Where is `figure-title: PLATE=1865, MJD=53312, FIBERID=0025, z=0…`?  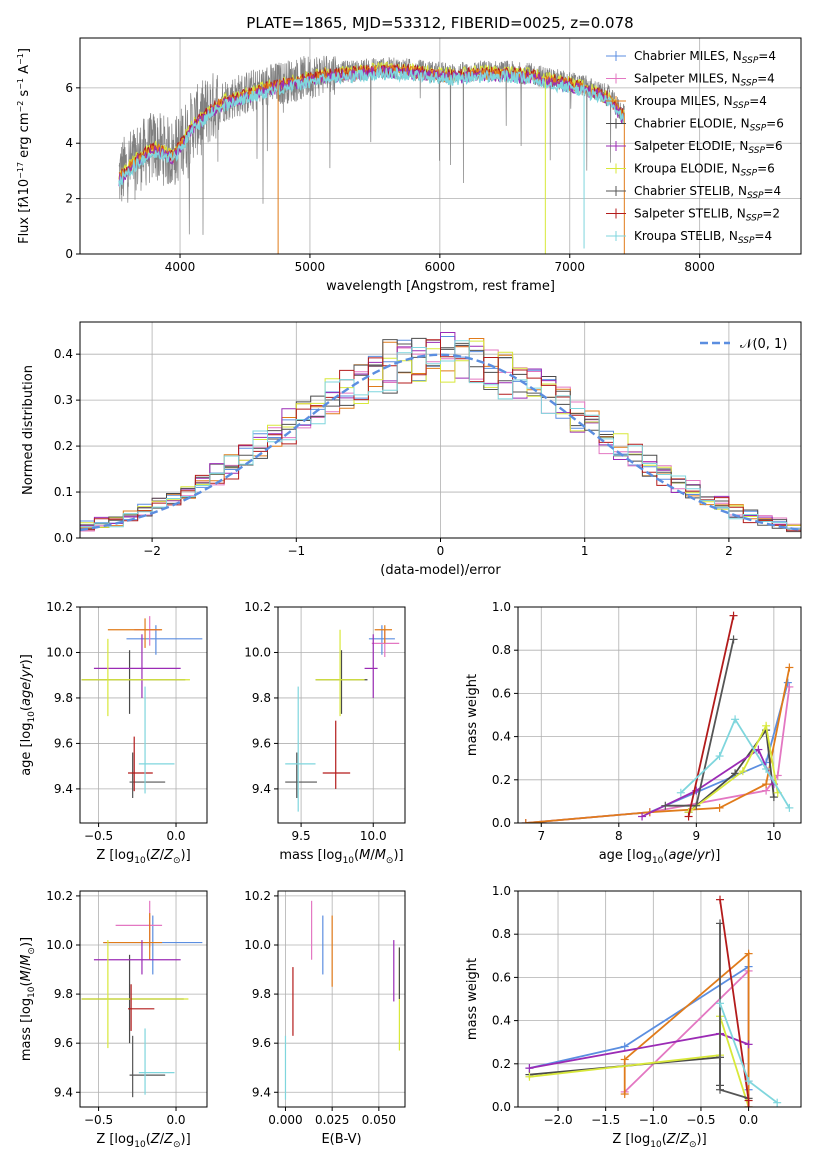 figure-title: PLATE=1865, MJD=53312, FIBERID=0025, z=0… is located at coordinates (439, 23).